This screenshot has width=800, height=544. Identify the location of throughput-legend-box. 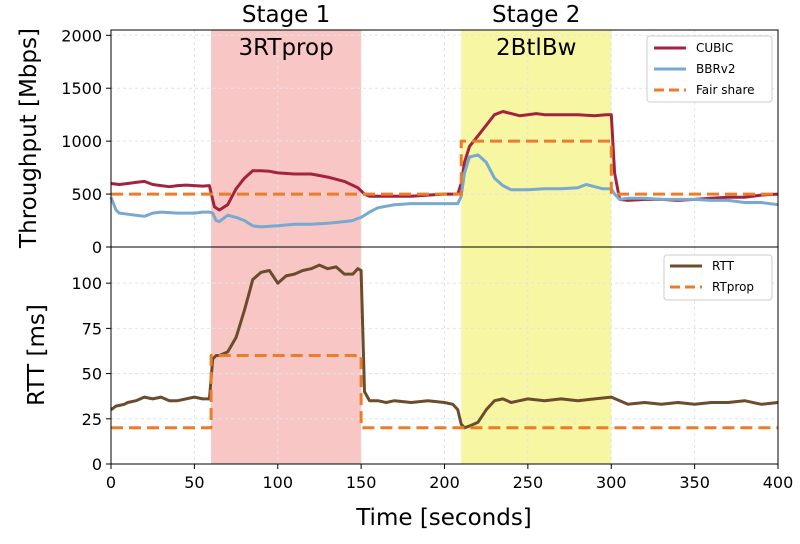
(709, 69).